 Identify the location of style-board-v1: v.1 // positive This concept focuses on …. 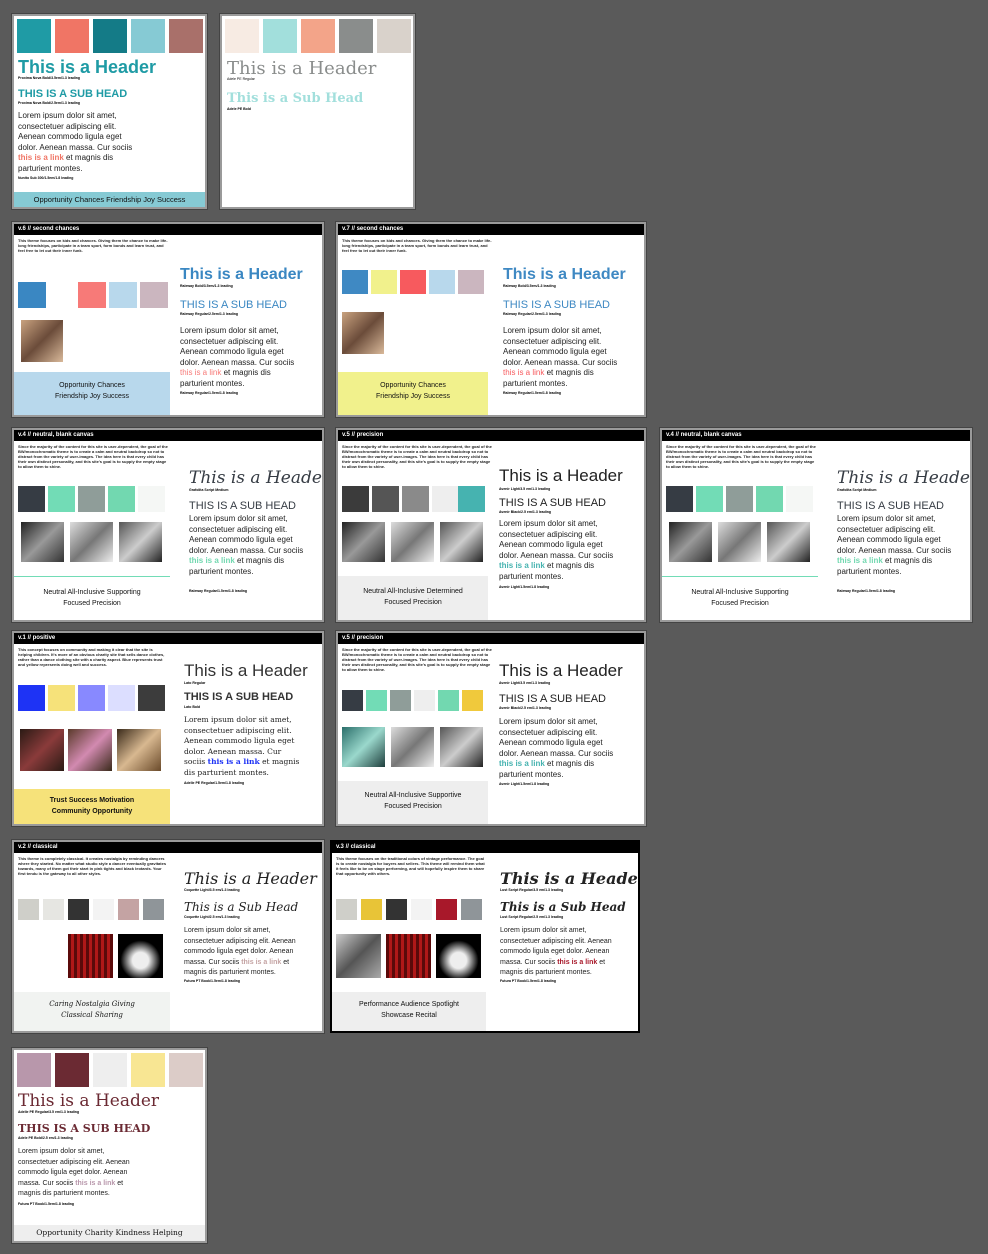
(168, 728).